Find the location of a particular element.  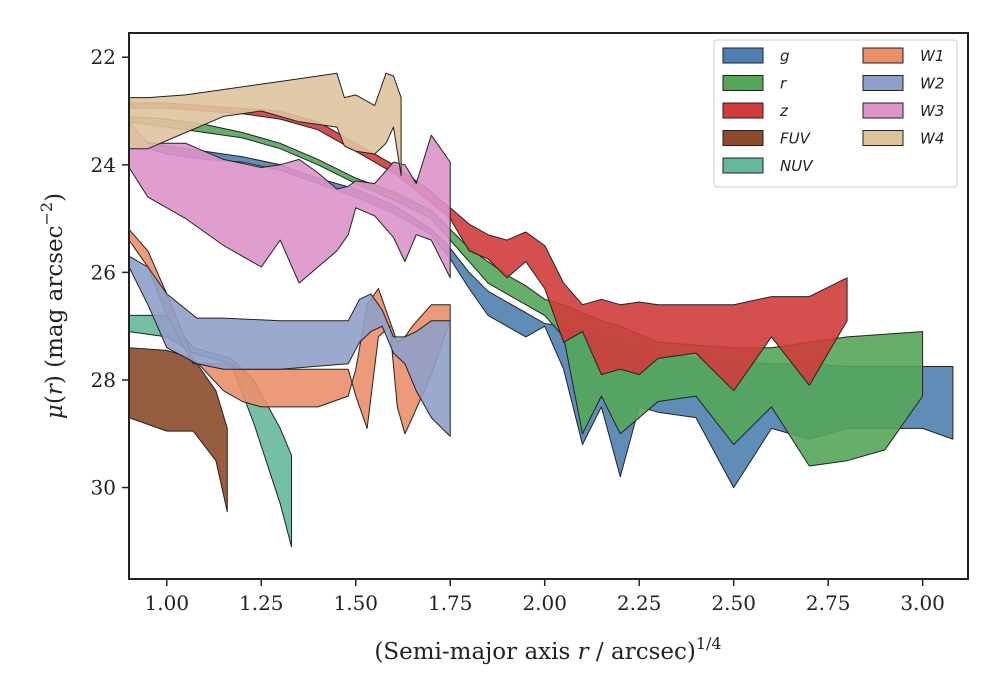

legend-label-w3: W3 is located at coordinates (932, 111).